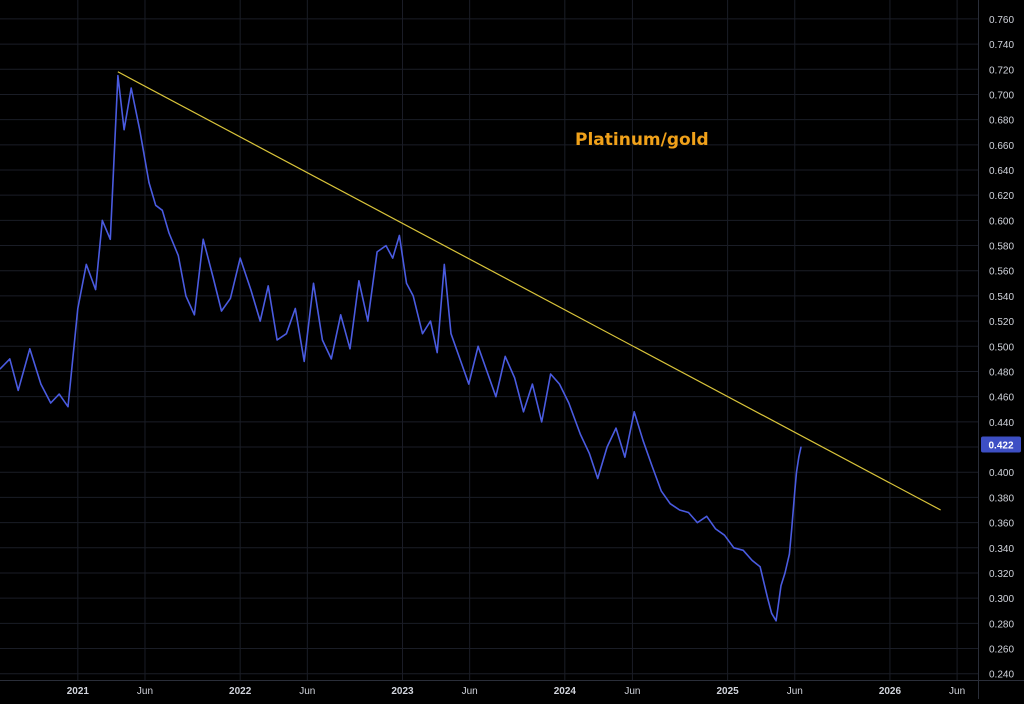  Describe the element at coordinates (1001, 347) in the screenshot. I see `y-tick-label: 0.500` at that location.